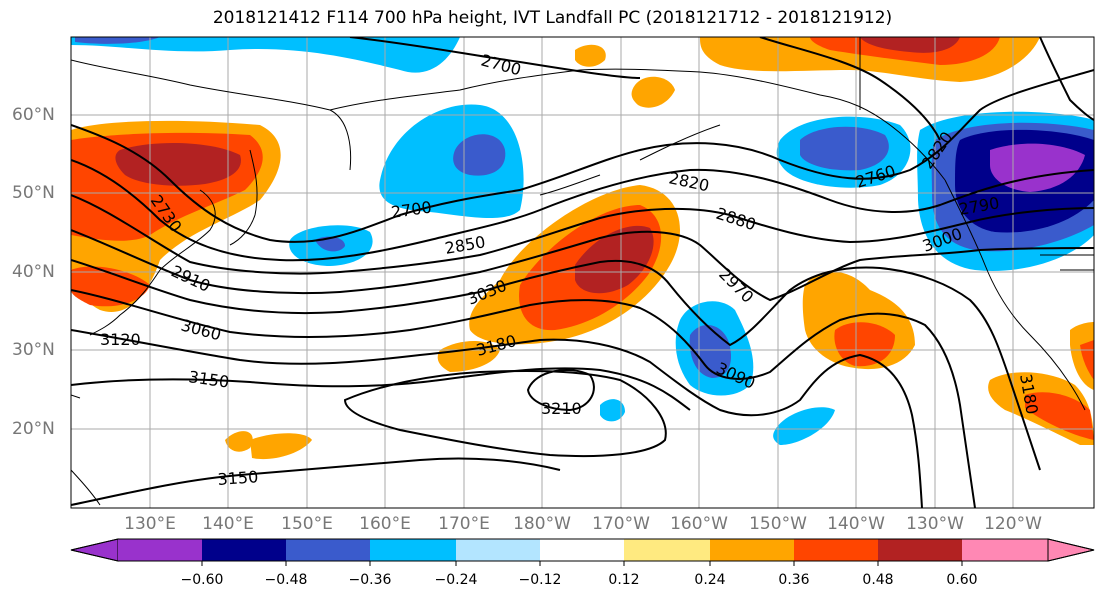 This screenshot has height=601, width=1105. What do you see at coordinates (201, 330) in the screenshot?
I see `contour-label: 3060` at bounding box center [201, 330].